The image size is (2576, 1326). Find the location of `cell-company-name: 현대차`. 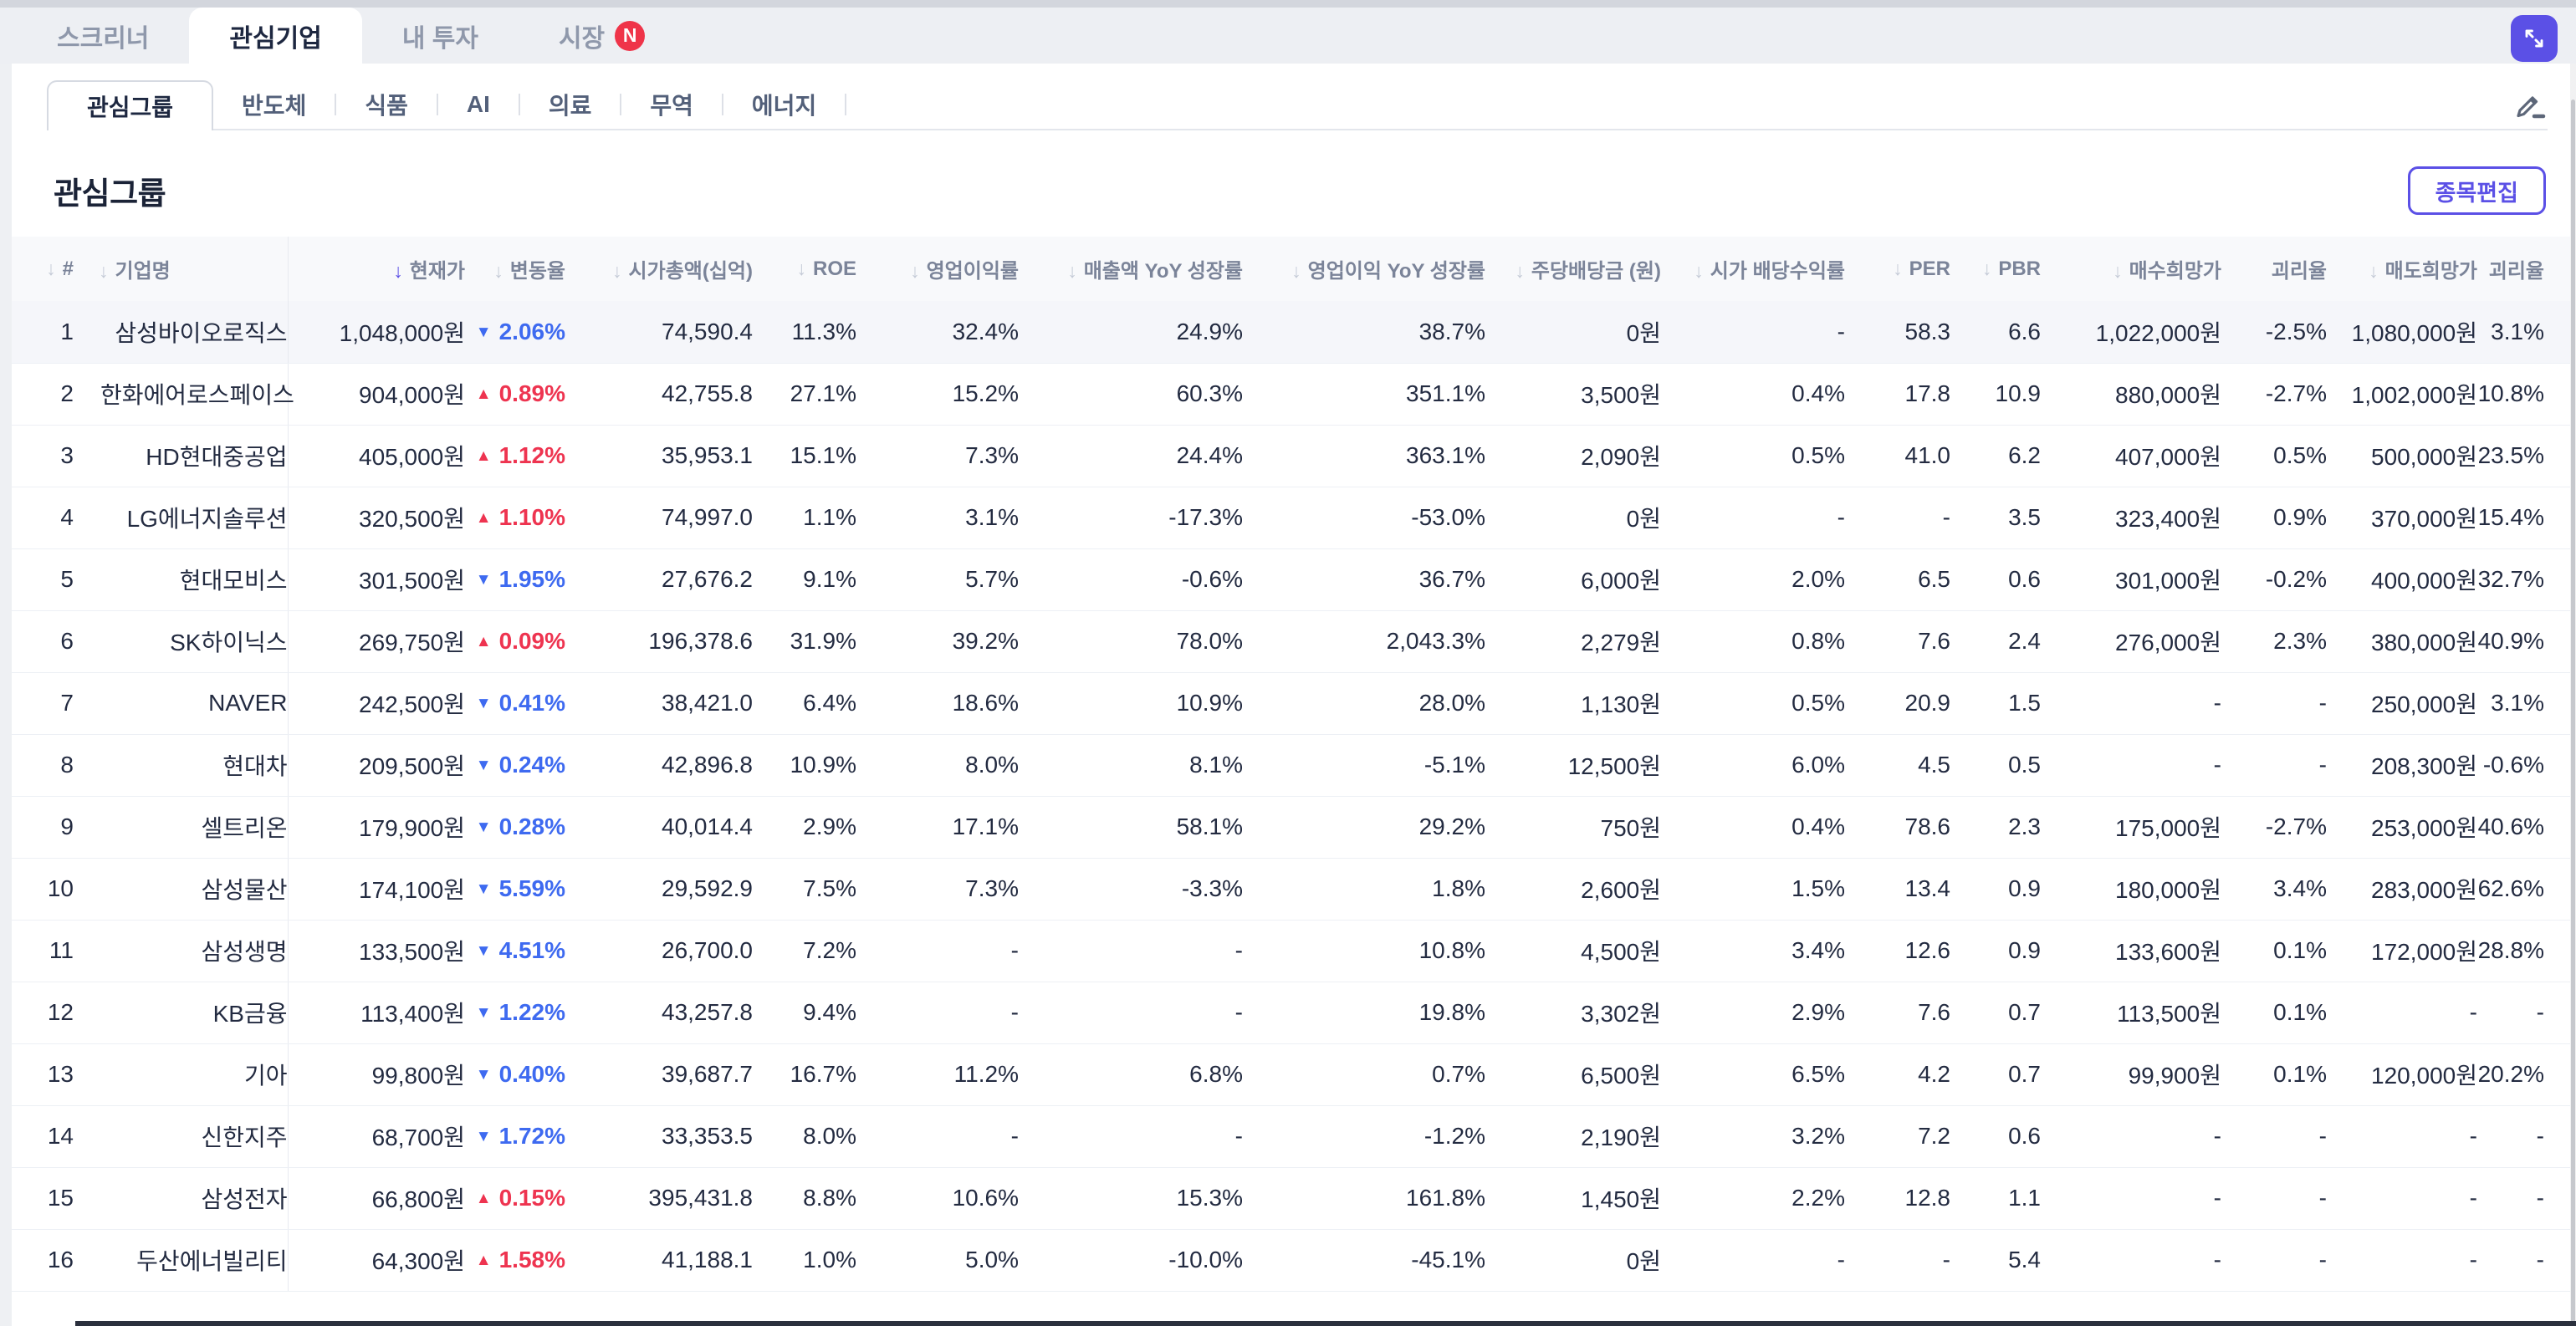

cell-company-name: 현대차 is located at coordinates (181, 766).